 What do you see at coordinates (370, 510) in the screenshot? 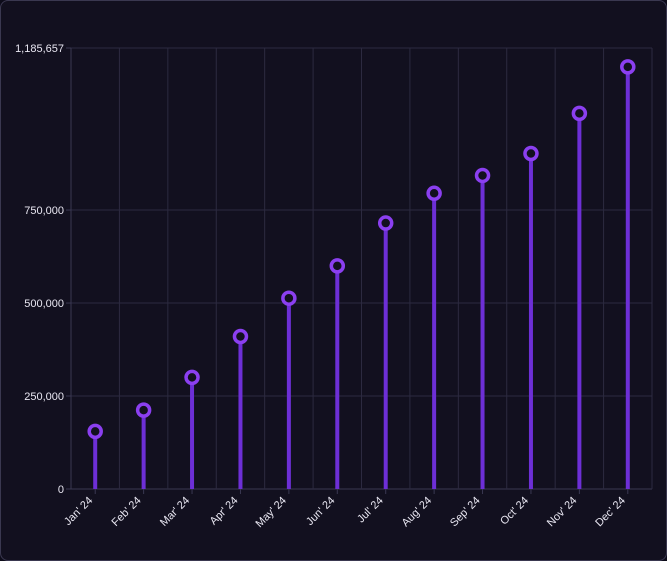
I see `x-tick-label: Jul' 24` at bounding box center [370, 510].